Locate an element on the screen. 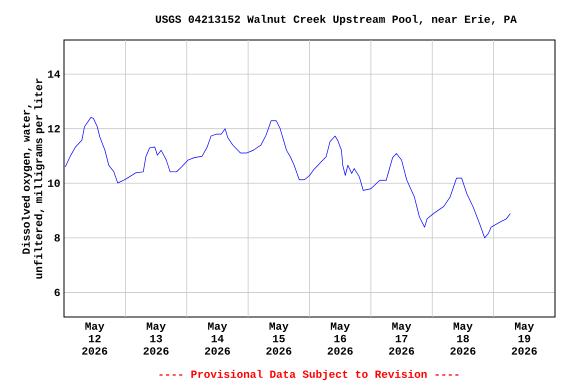 This screenshot has height=384, width=576. x-tick-label: May 16 2026 is located at coordinates (340, 338).